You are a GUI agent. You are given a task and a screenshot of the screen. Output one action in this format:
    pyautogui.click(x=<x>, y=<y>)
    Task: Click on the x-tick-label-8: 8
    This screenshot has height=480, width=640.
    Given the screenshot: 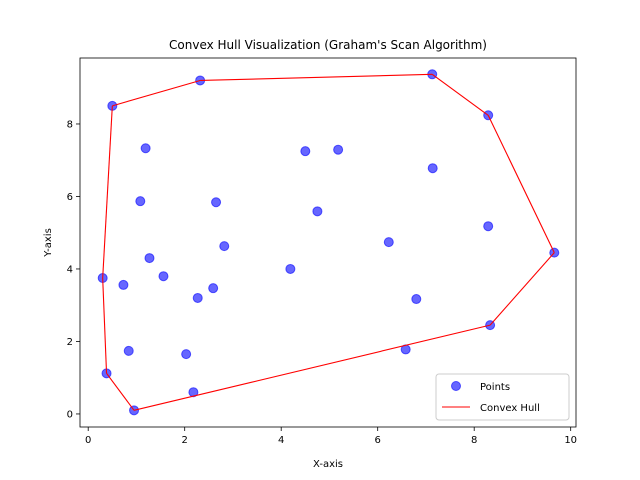 What is the action you would take?
    pyautogui.click(x=474, y=440)
    